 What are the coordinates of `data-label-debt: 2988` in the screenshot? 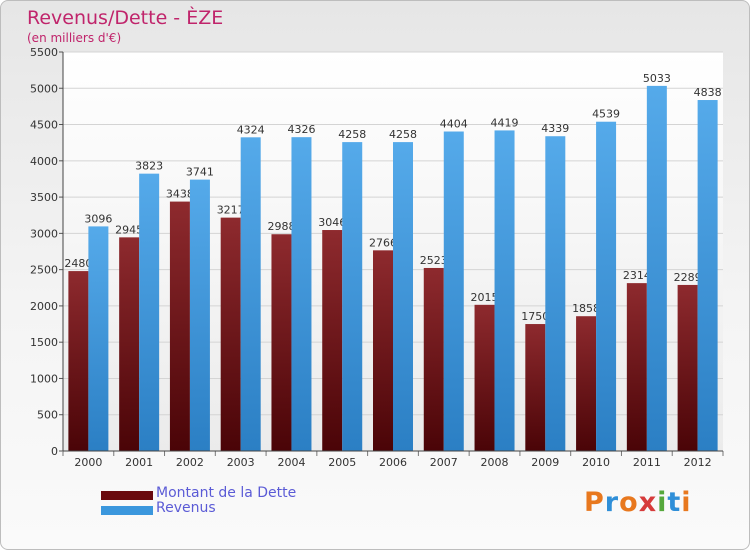 It's located at (281, 226).